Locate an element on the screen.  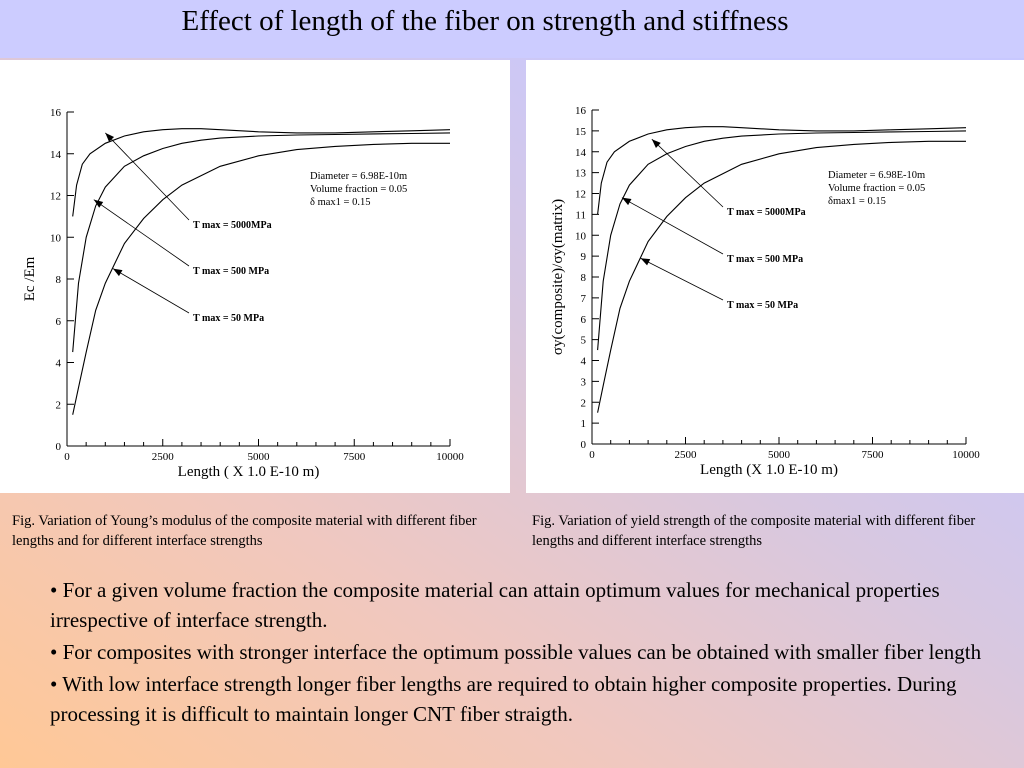
y-tick-label: 5 is located at coordinates (584, 341).